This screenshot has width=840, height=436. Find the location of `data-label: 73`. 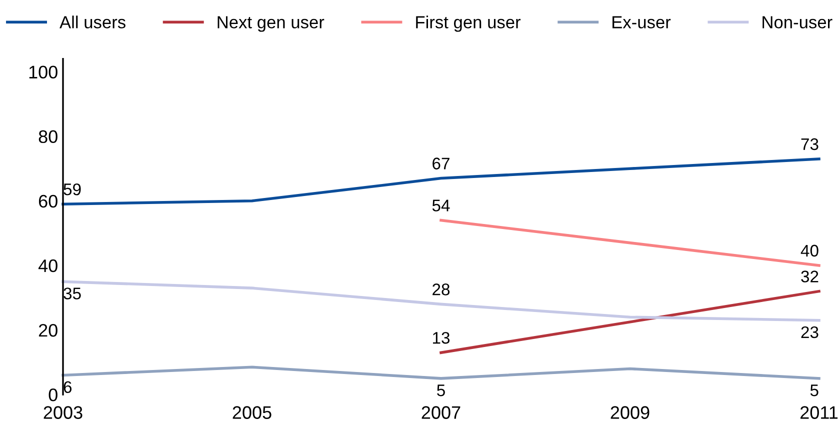

data-label: 73 is located at coordinates (809, 144).